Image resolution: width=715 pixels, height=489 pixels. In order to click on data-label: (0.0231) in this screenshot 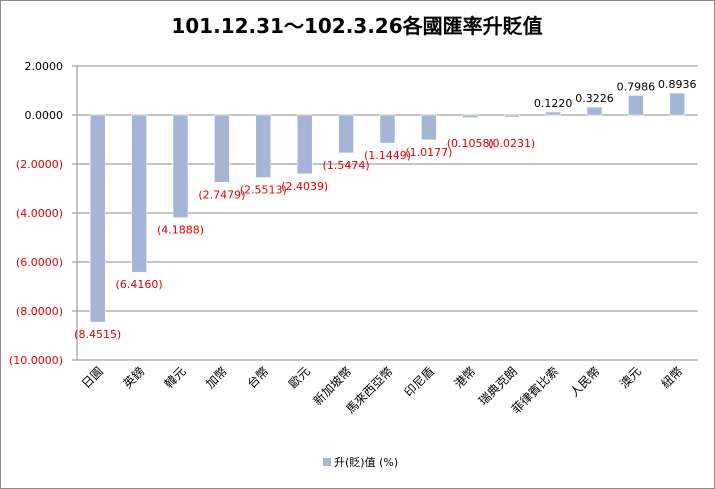, I will do `click(511, 143)`.